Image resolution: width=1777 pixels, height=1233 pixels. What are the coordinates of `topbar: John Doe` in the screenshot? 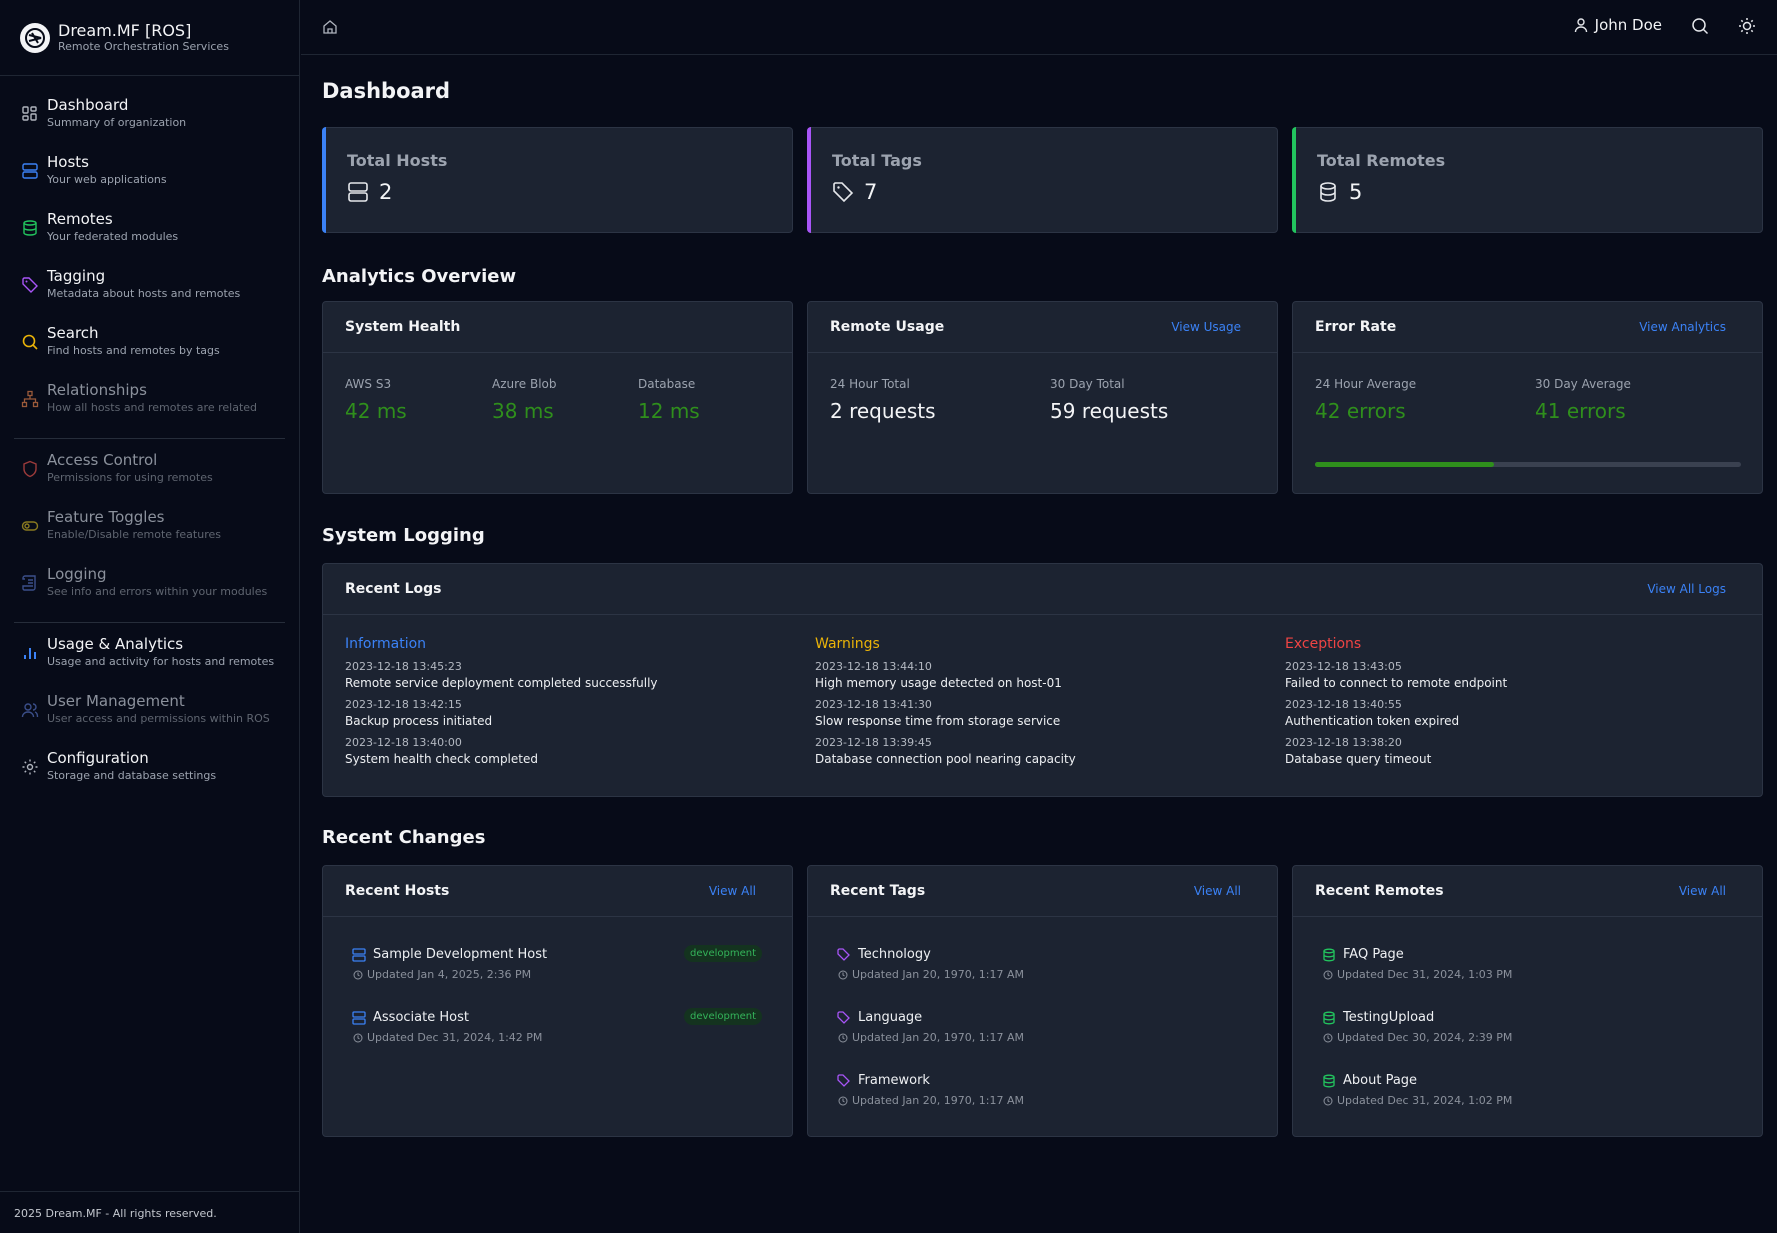 It's located at (1039, 27).